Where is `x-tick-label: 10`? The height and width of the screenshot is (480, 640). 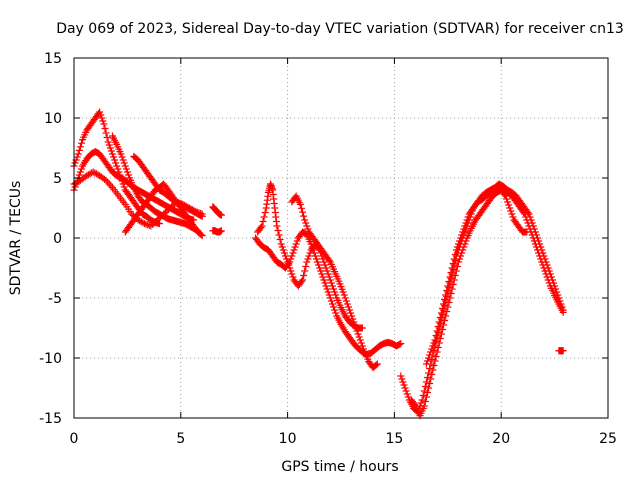
x-tick-label: 10 is located at coordinates (288, 439).